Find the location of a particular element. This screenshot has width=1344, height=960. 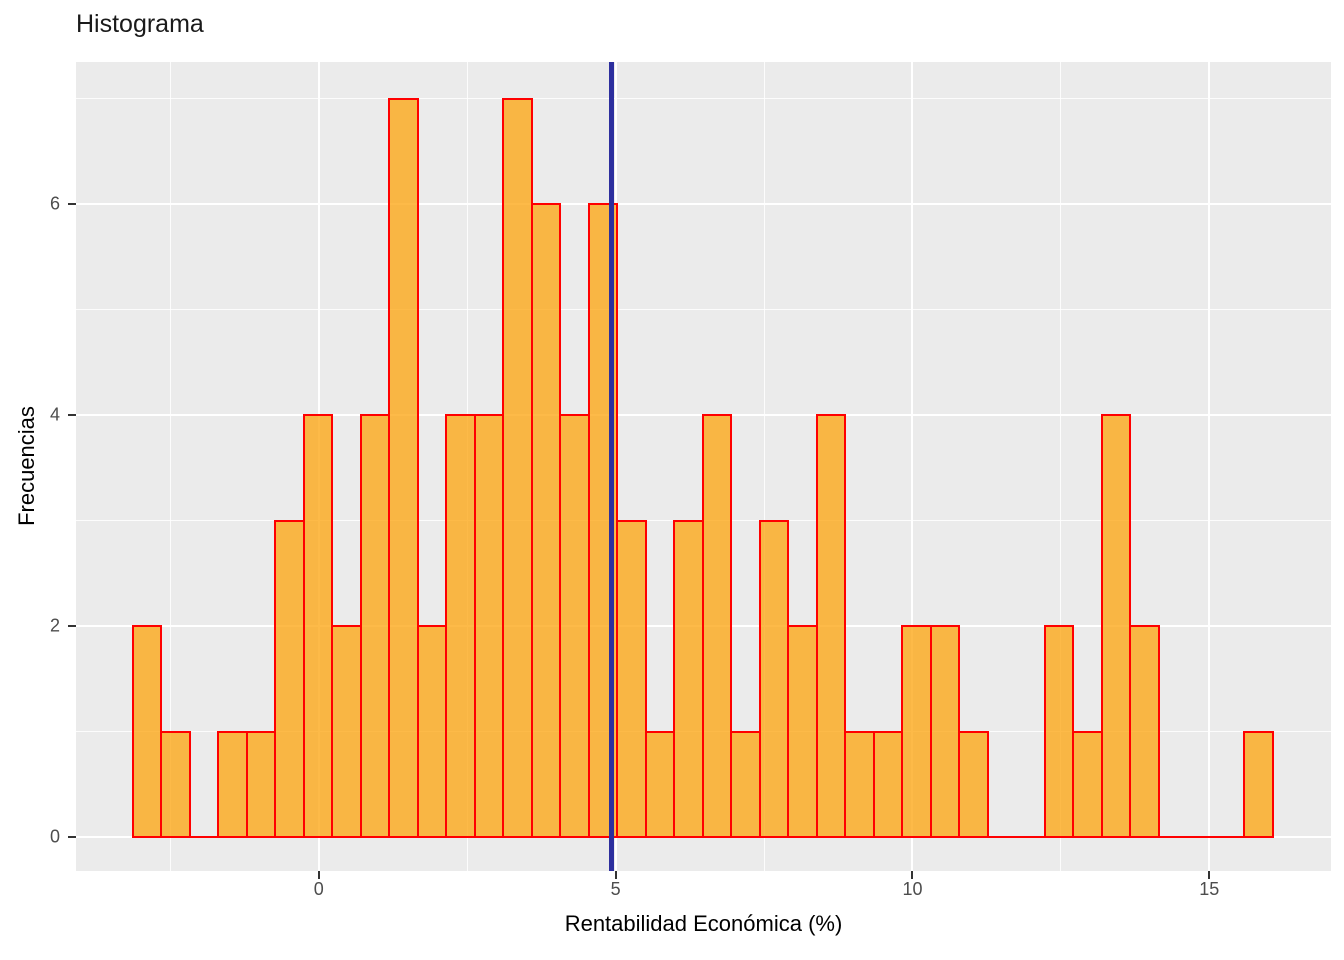

y-tick-label: 4 is located at coordinates (54, 414).